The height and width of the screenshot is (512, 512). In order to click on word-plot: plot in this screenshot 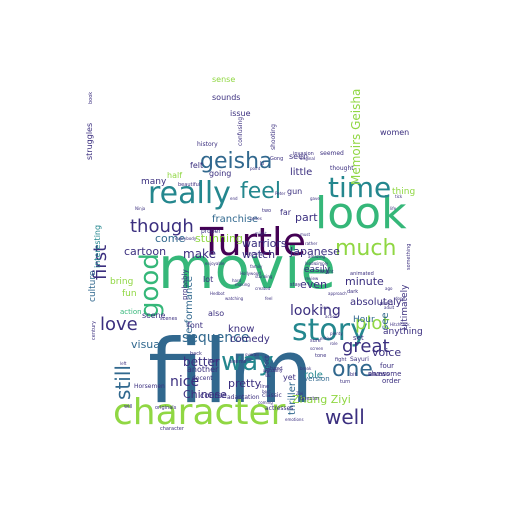, I will do `click(372, 323)`.